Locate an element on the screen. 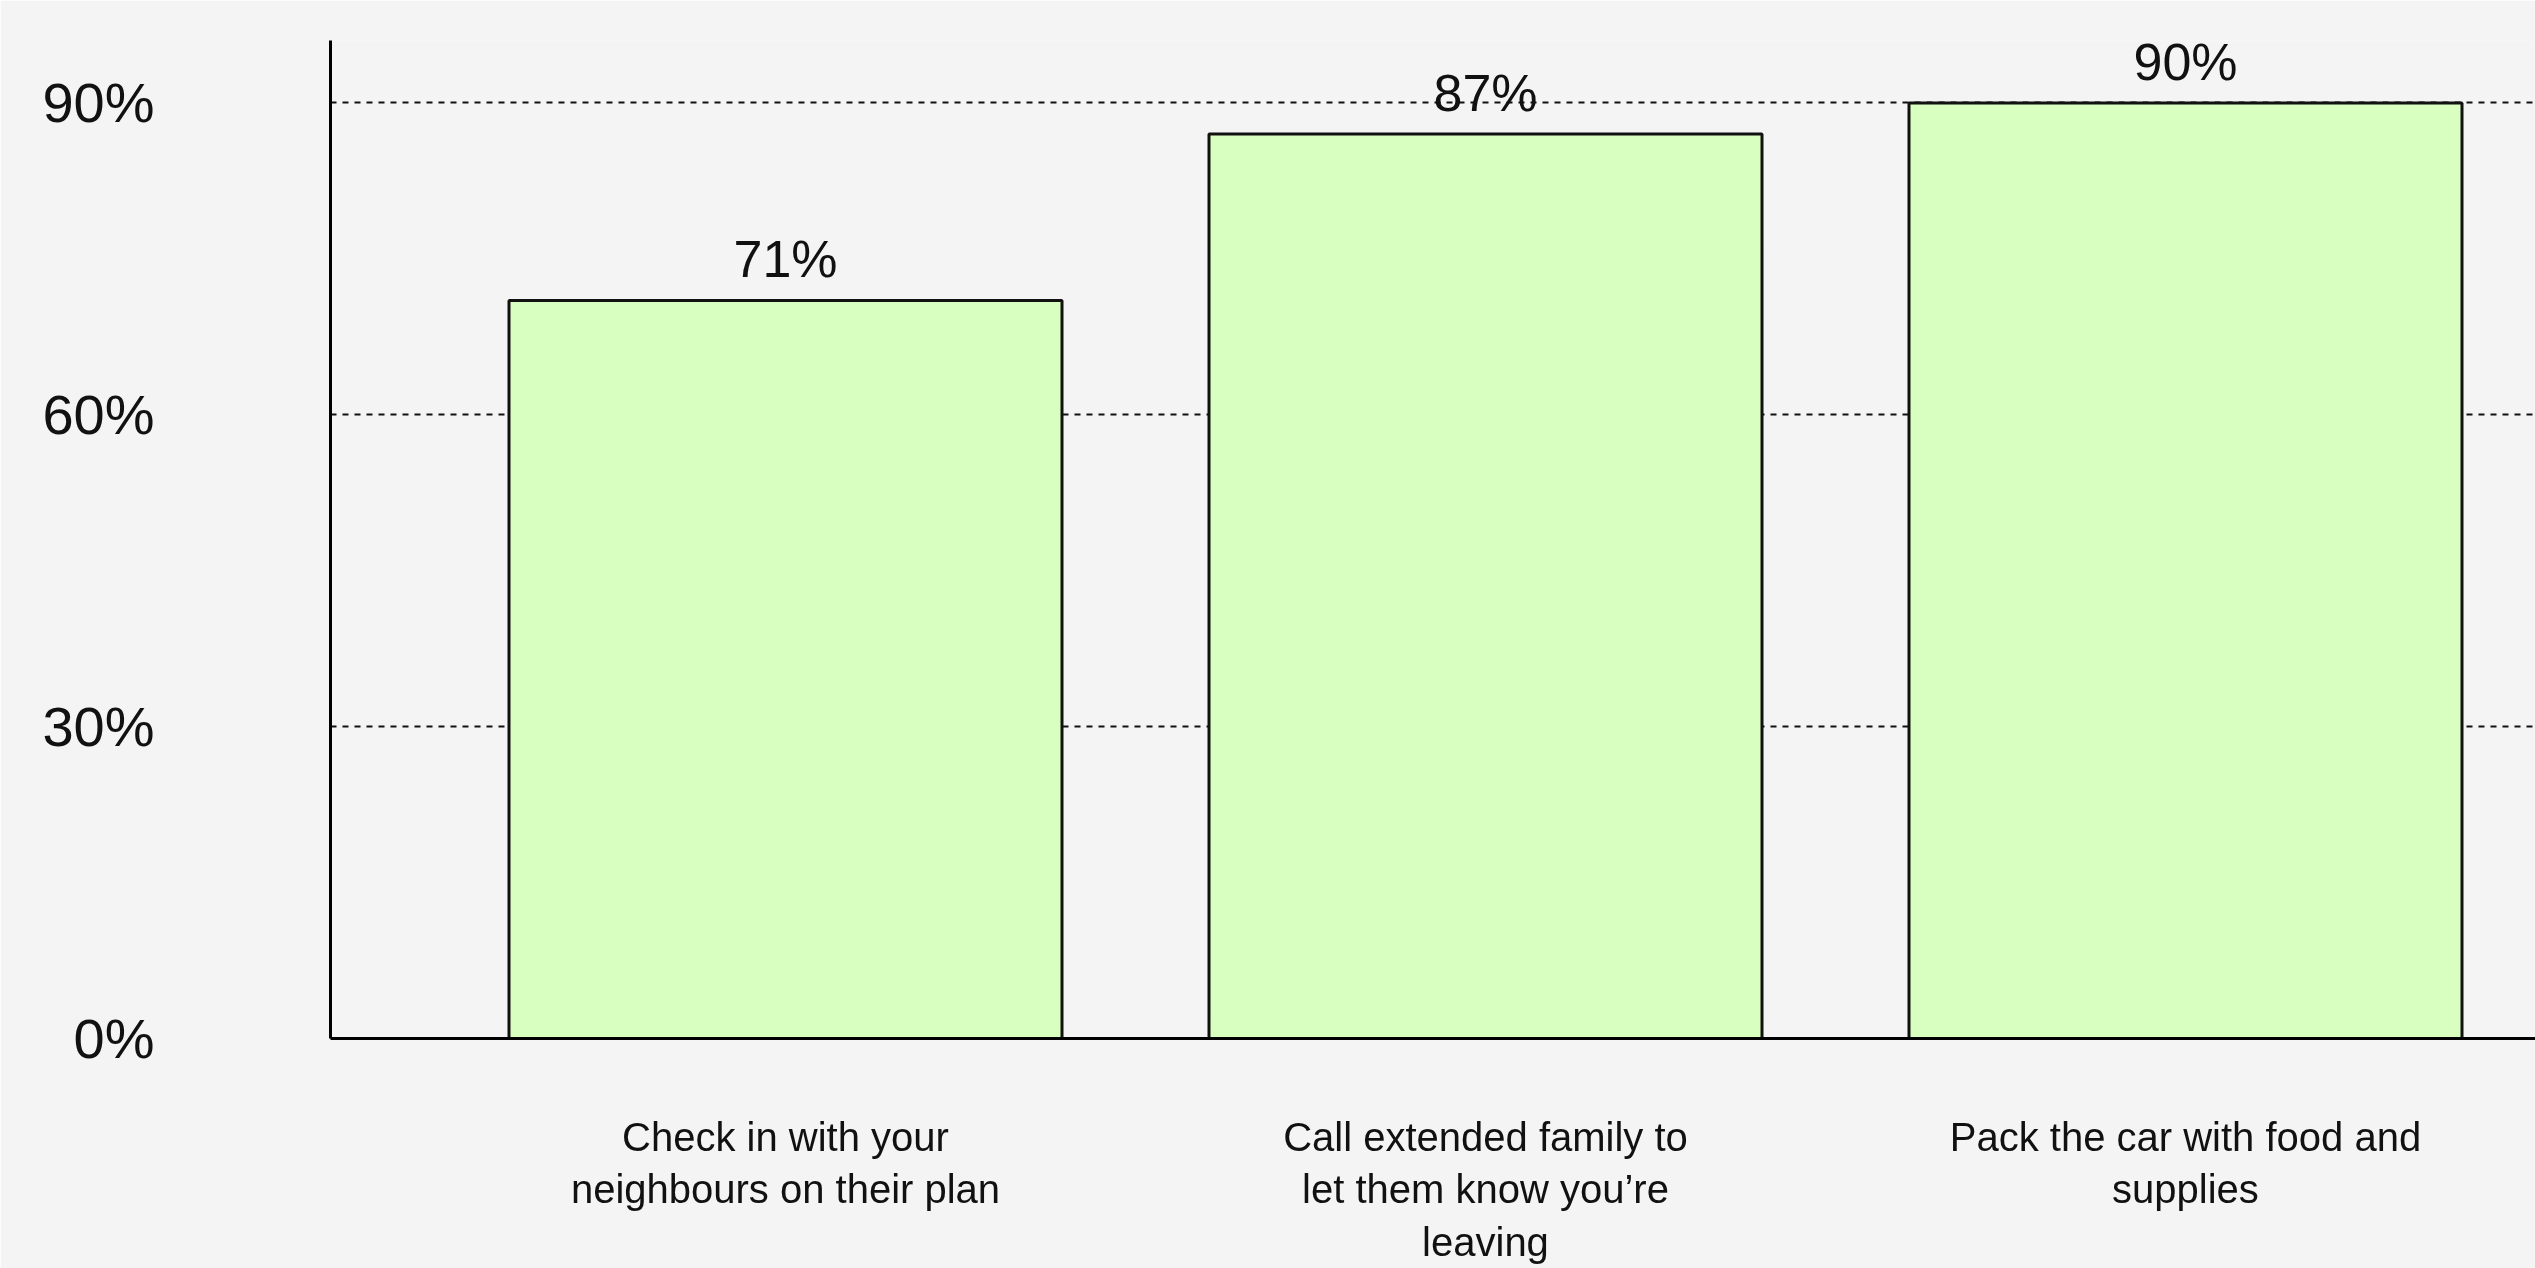  data-label: 71% is located at coordinates (785, 259).